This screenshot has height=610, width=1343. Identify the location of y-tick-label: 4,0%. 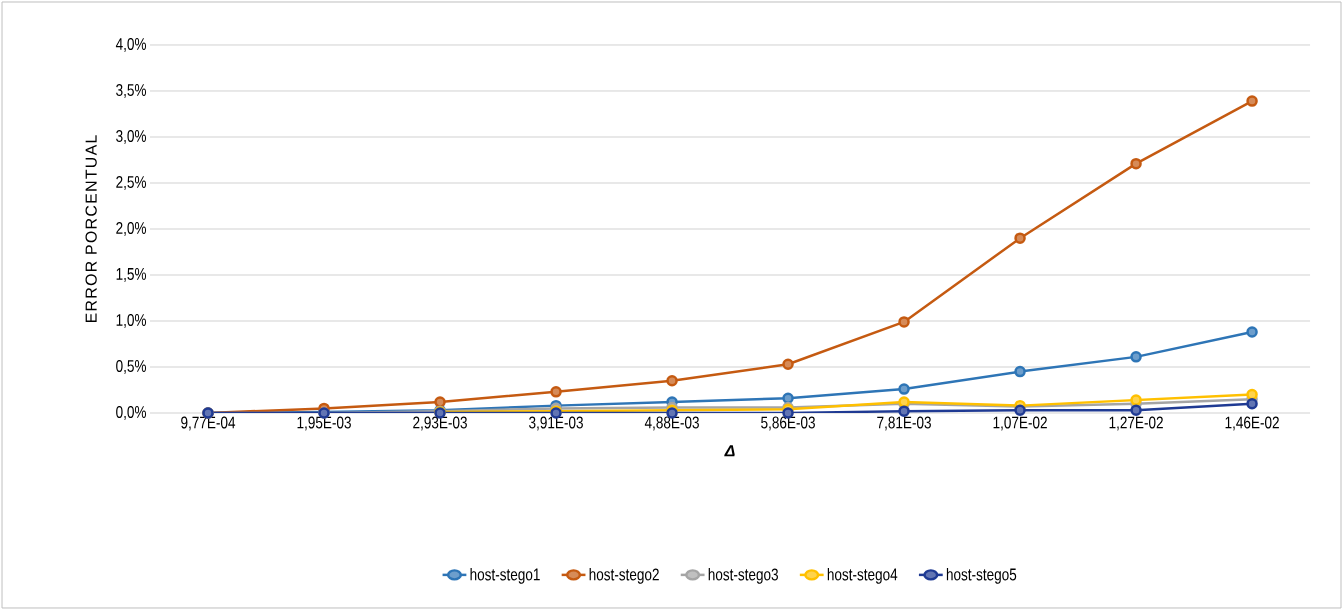
(131, 44).